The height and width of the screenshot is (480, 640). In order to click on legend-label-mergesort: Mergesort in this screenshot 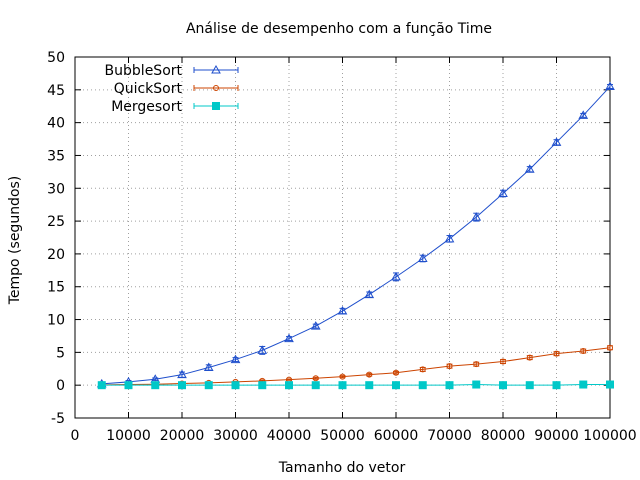, I will do `click(146, 107)`.